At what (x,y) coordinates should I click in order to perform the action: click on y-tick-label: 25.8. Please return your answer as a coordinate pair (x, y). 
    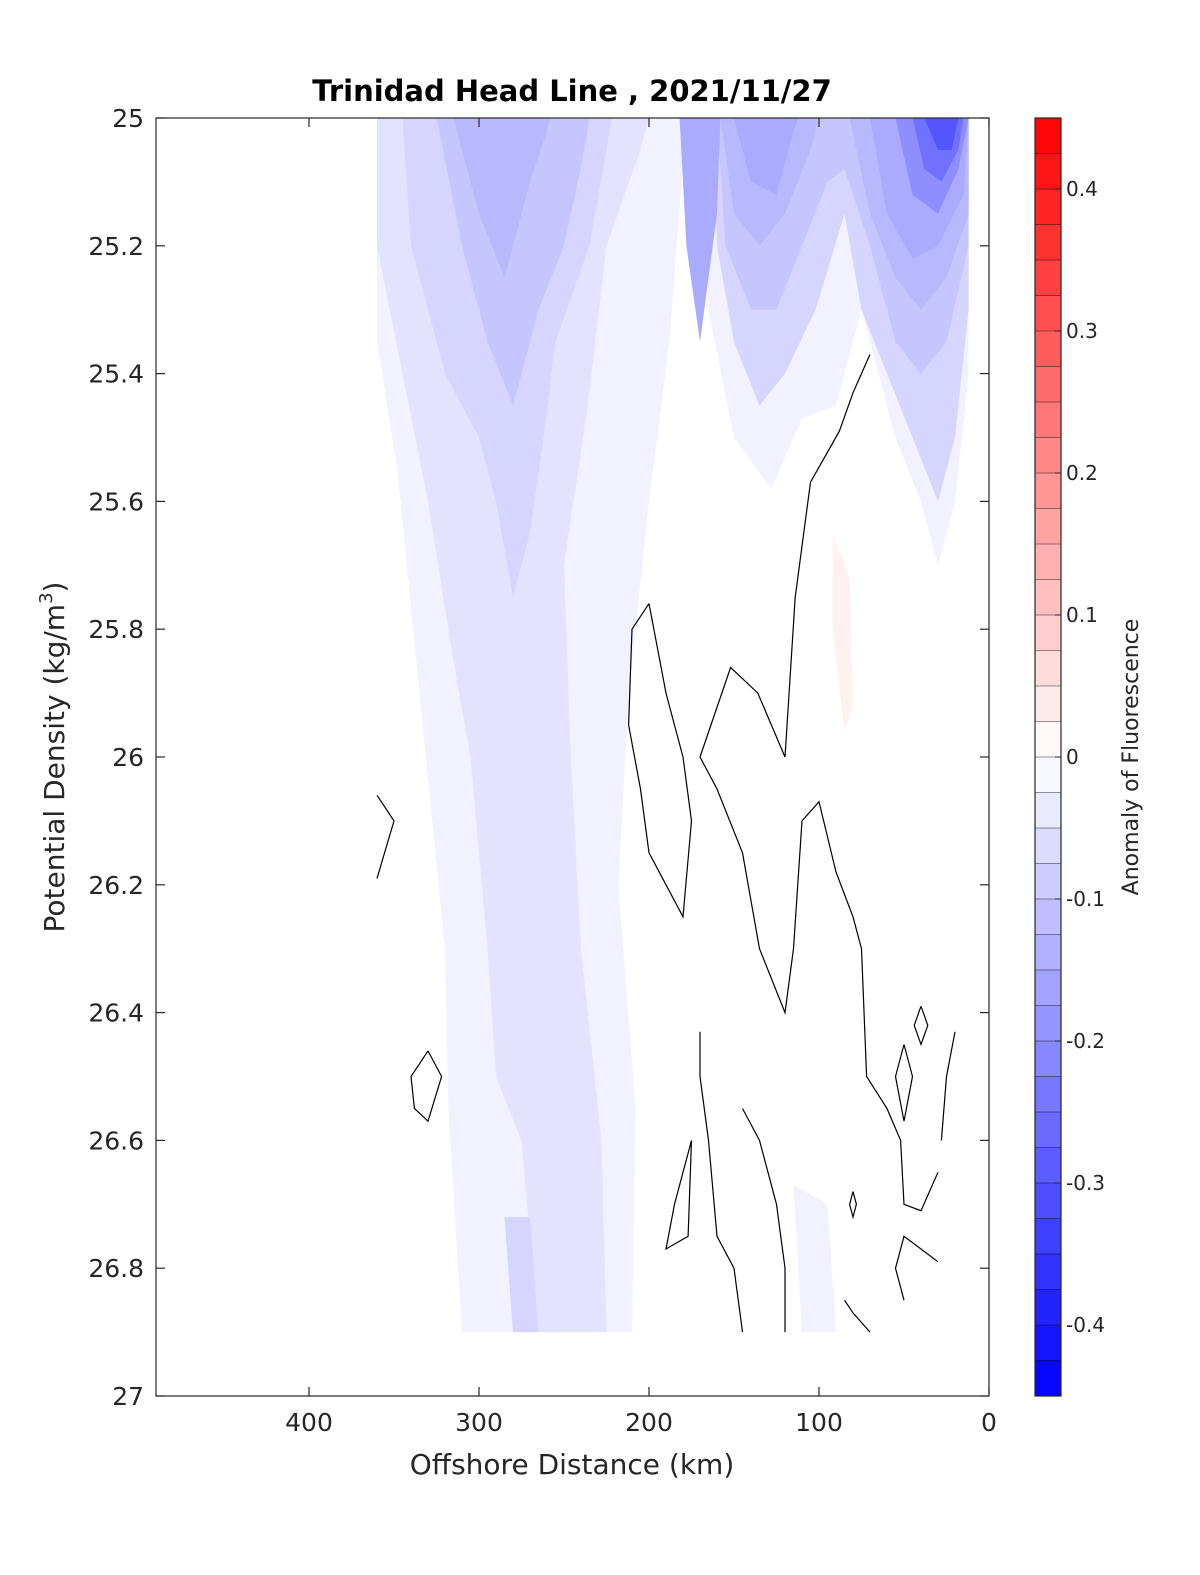
    Looking at the image, I should click on (116, 629).